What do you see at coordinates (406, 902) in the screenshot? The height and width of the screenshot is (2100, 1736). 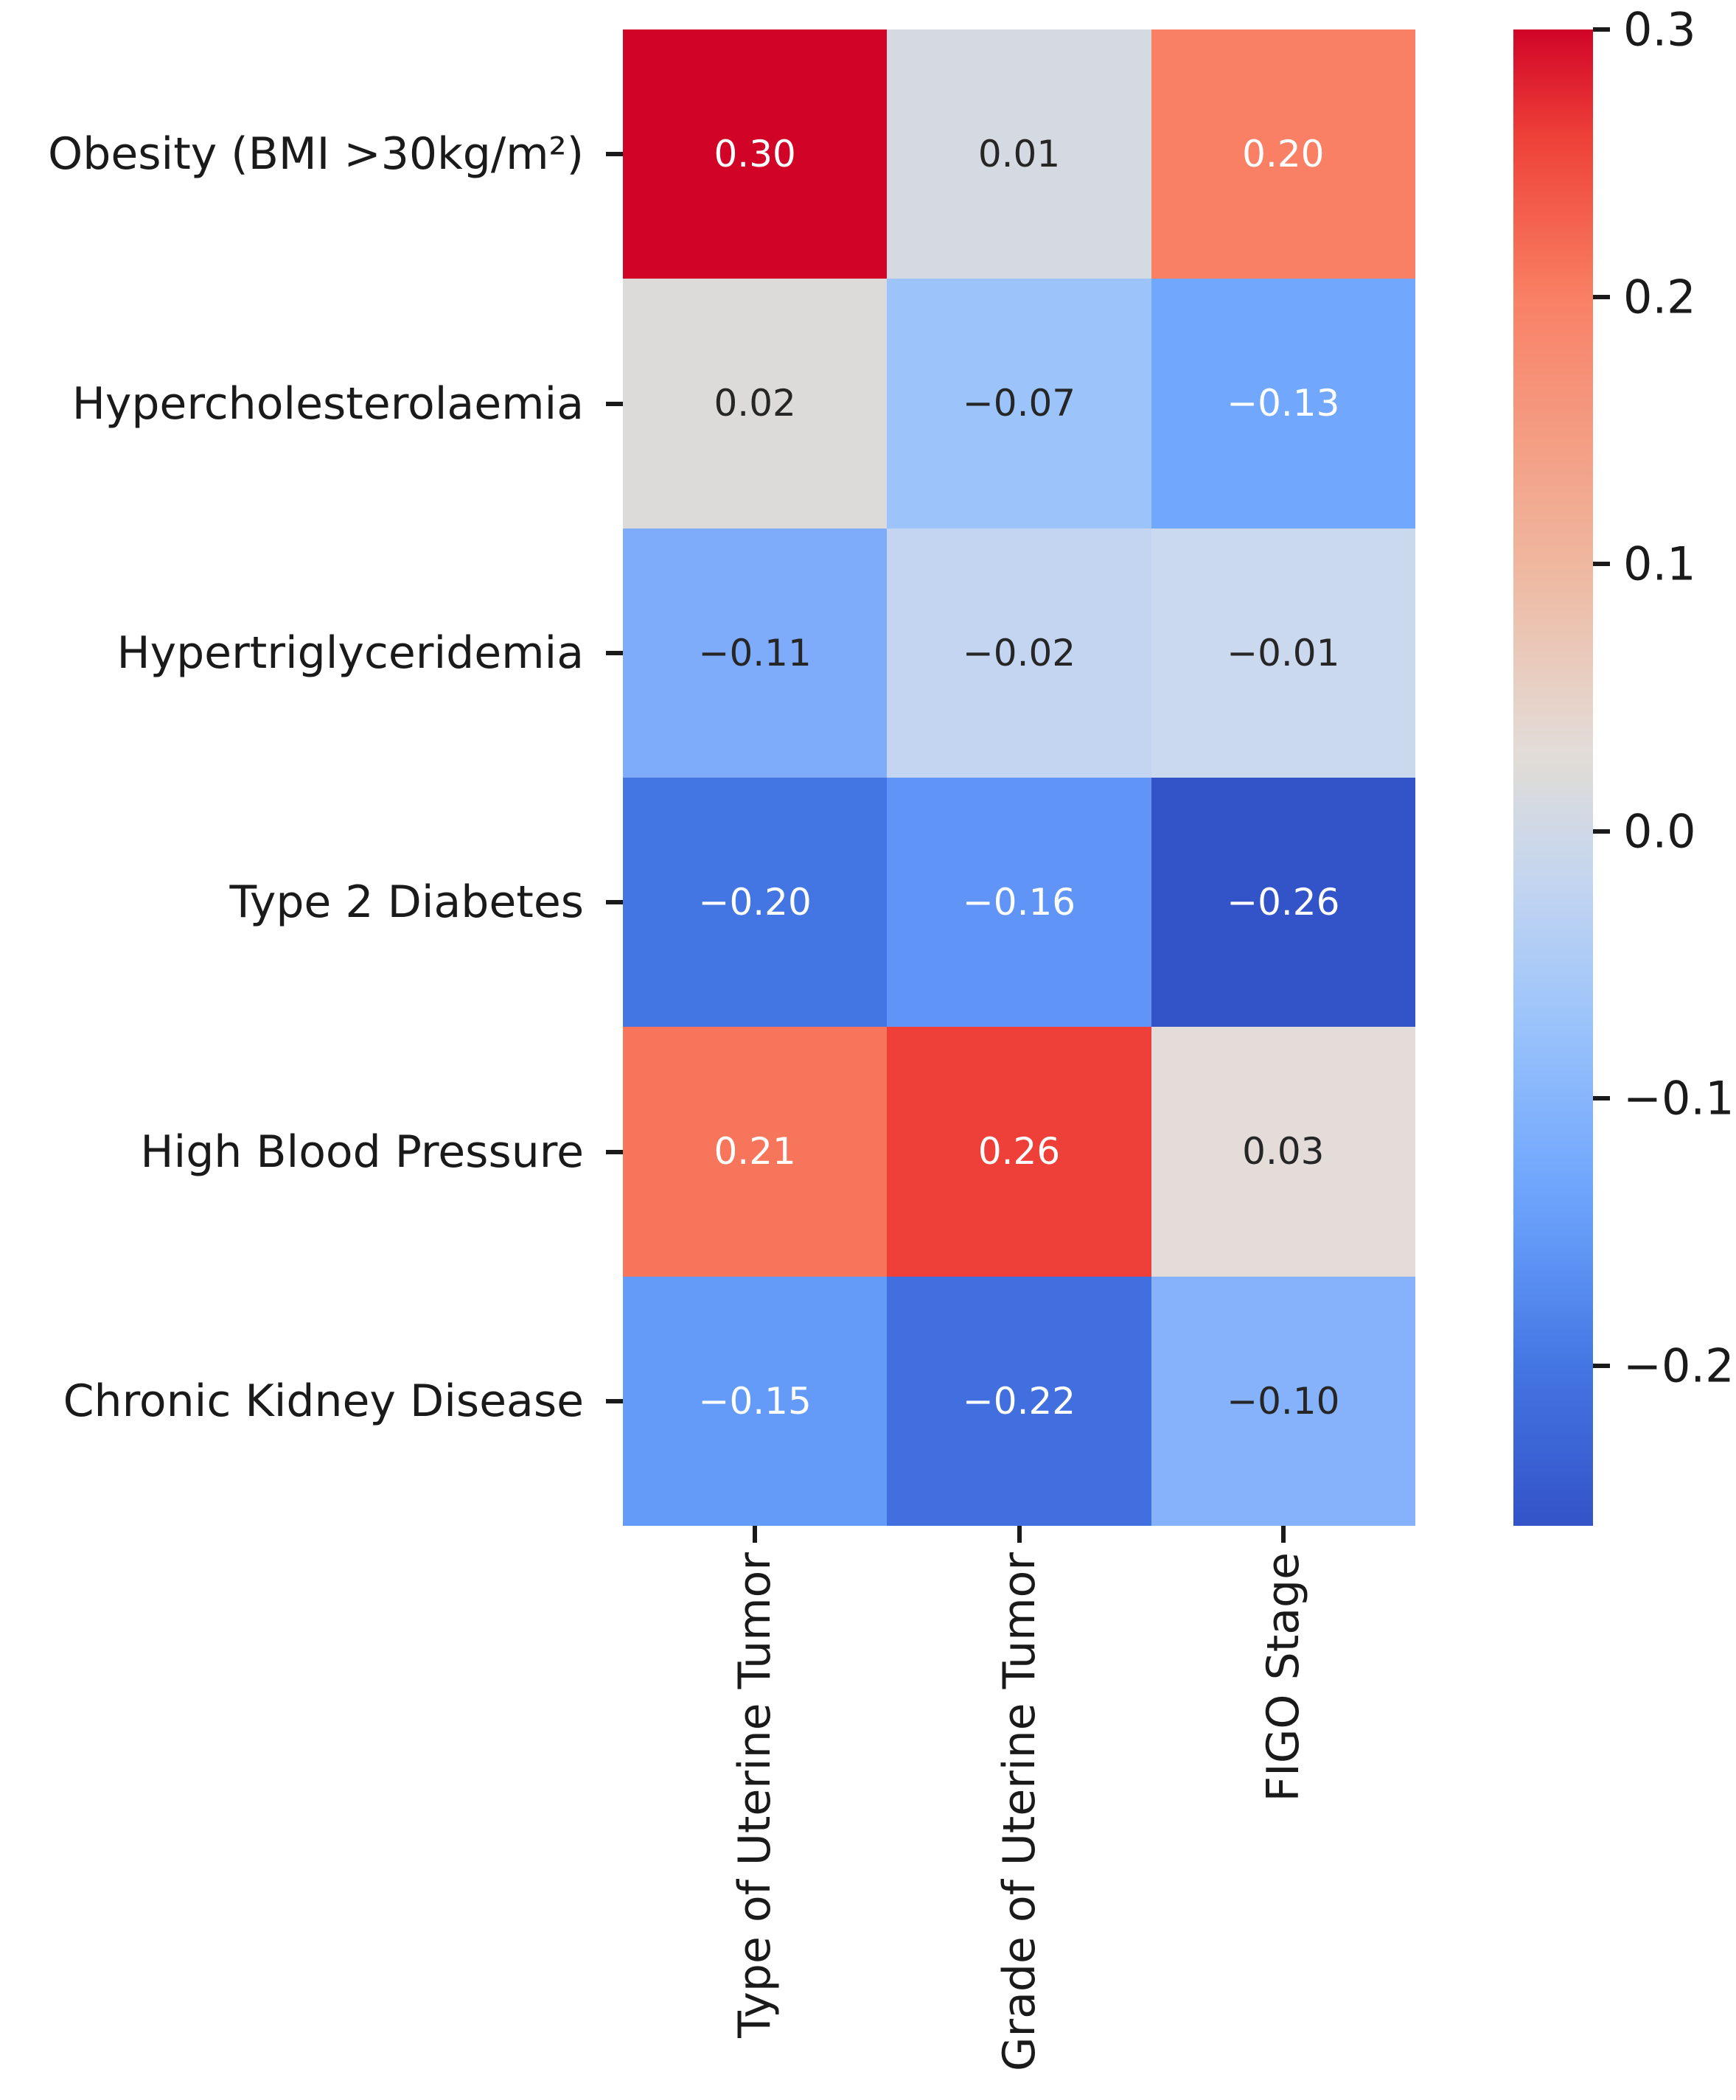 I see `y-axis-label: Type 2 Diabetes` at bounding box center [406, 902].